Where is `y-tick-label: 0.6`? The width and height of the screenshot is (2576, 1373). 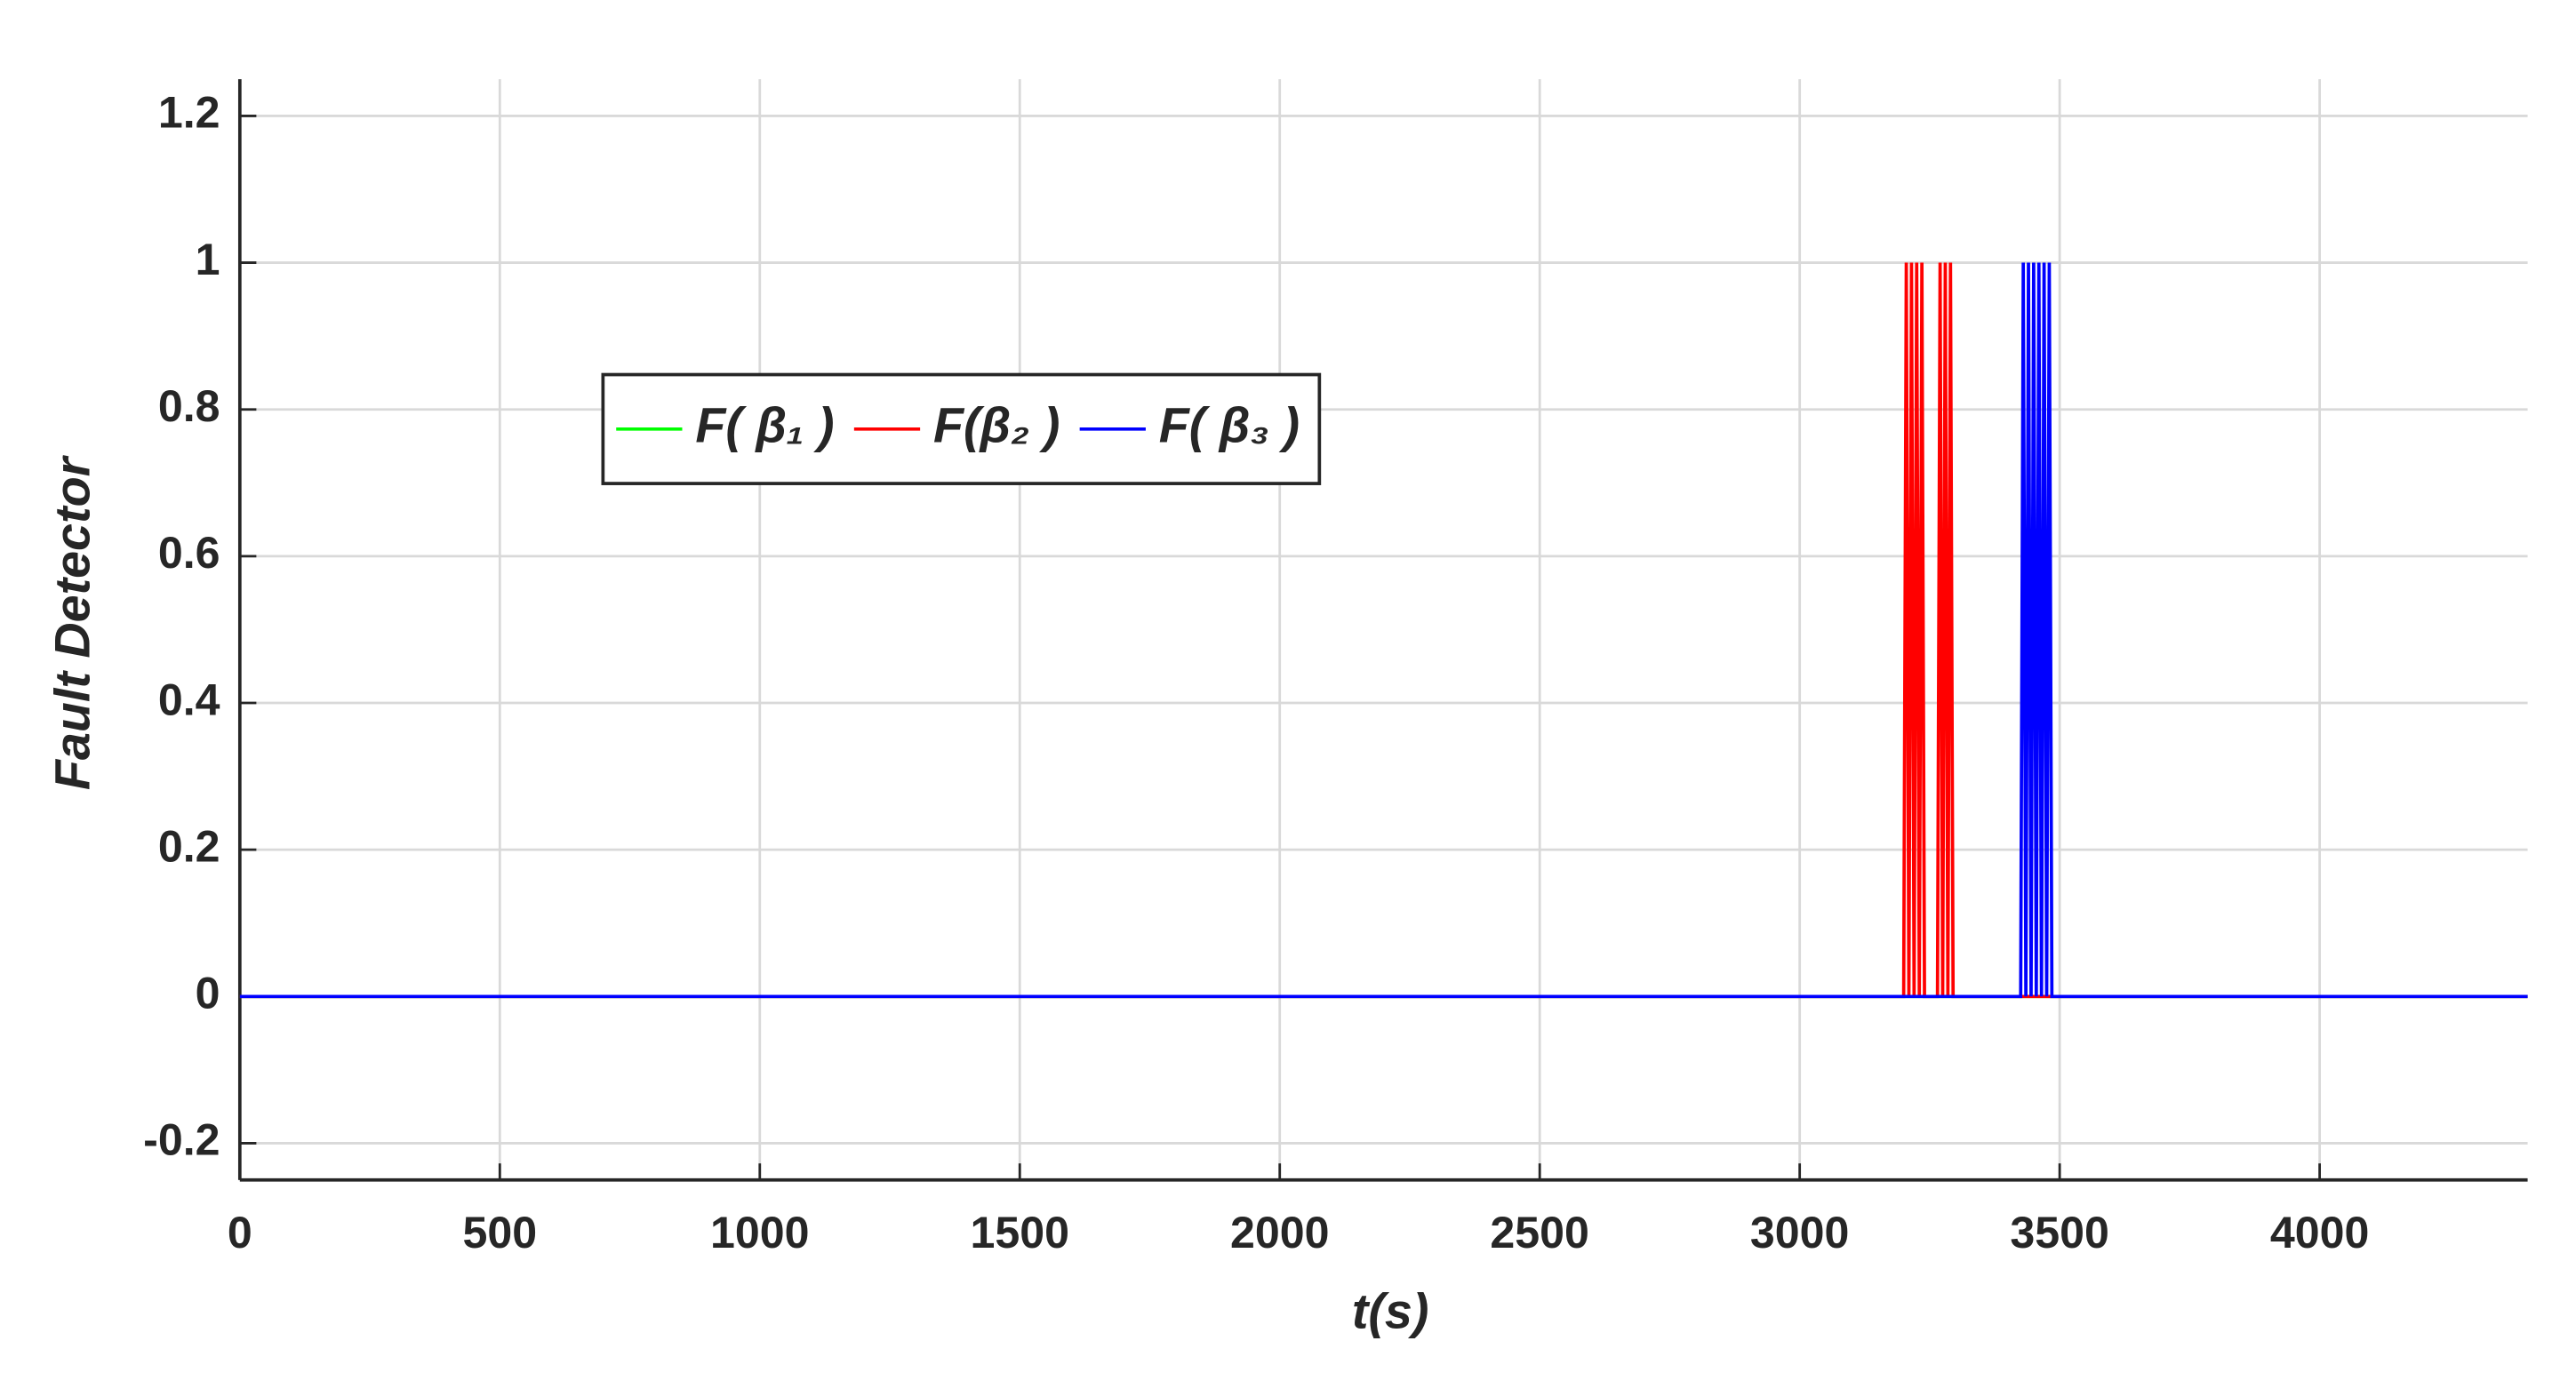 y-tick-label: 0.6 is located at coordinates (189, 553).